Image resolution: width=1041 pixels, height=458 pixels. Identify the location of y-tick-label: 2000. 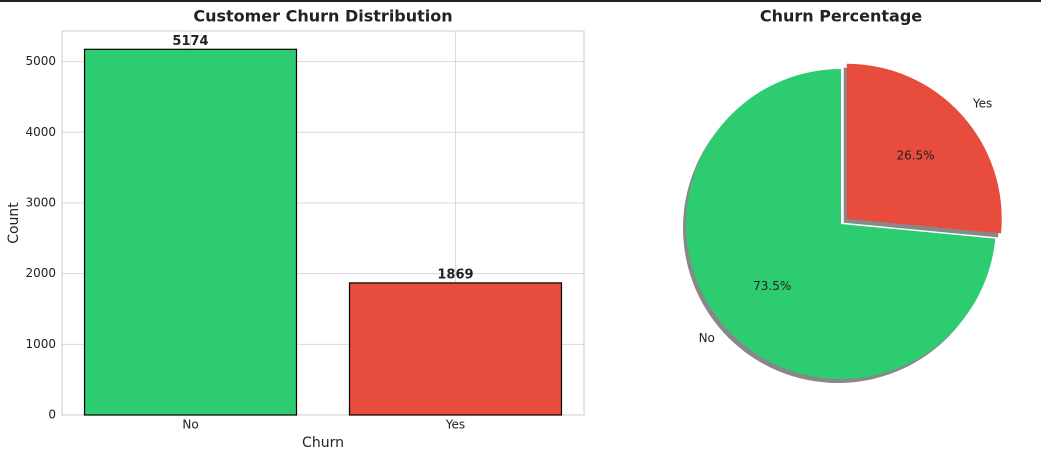
(40, 273).